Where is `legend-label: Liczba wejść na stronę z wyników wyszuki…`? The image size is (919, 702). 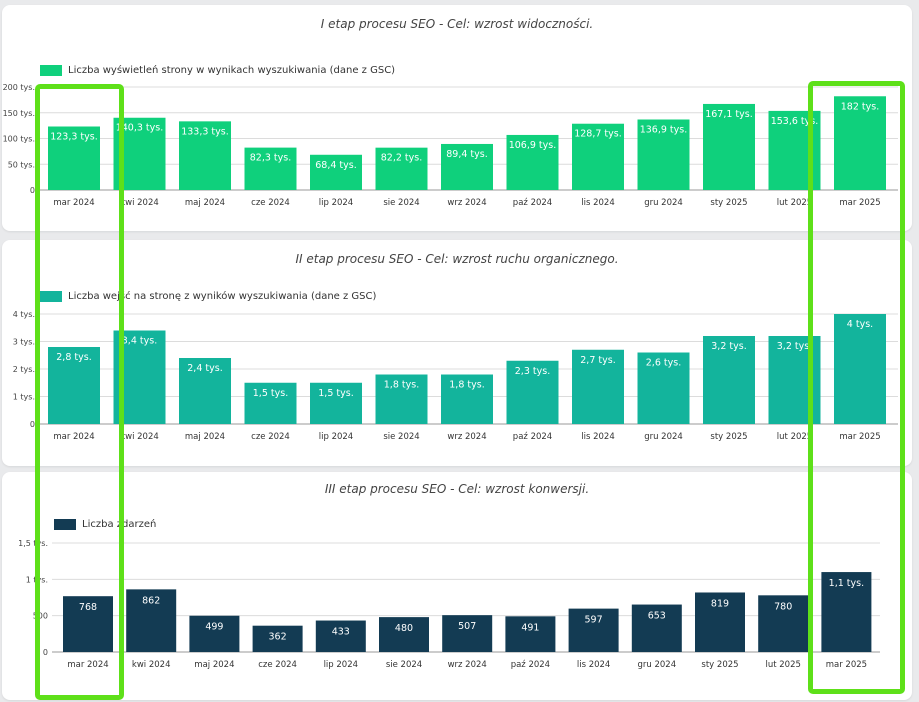 legend-label: Liczba wejść na stronę z wyników wyszuki… is located at coordinates (222, 296).